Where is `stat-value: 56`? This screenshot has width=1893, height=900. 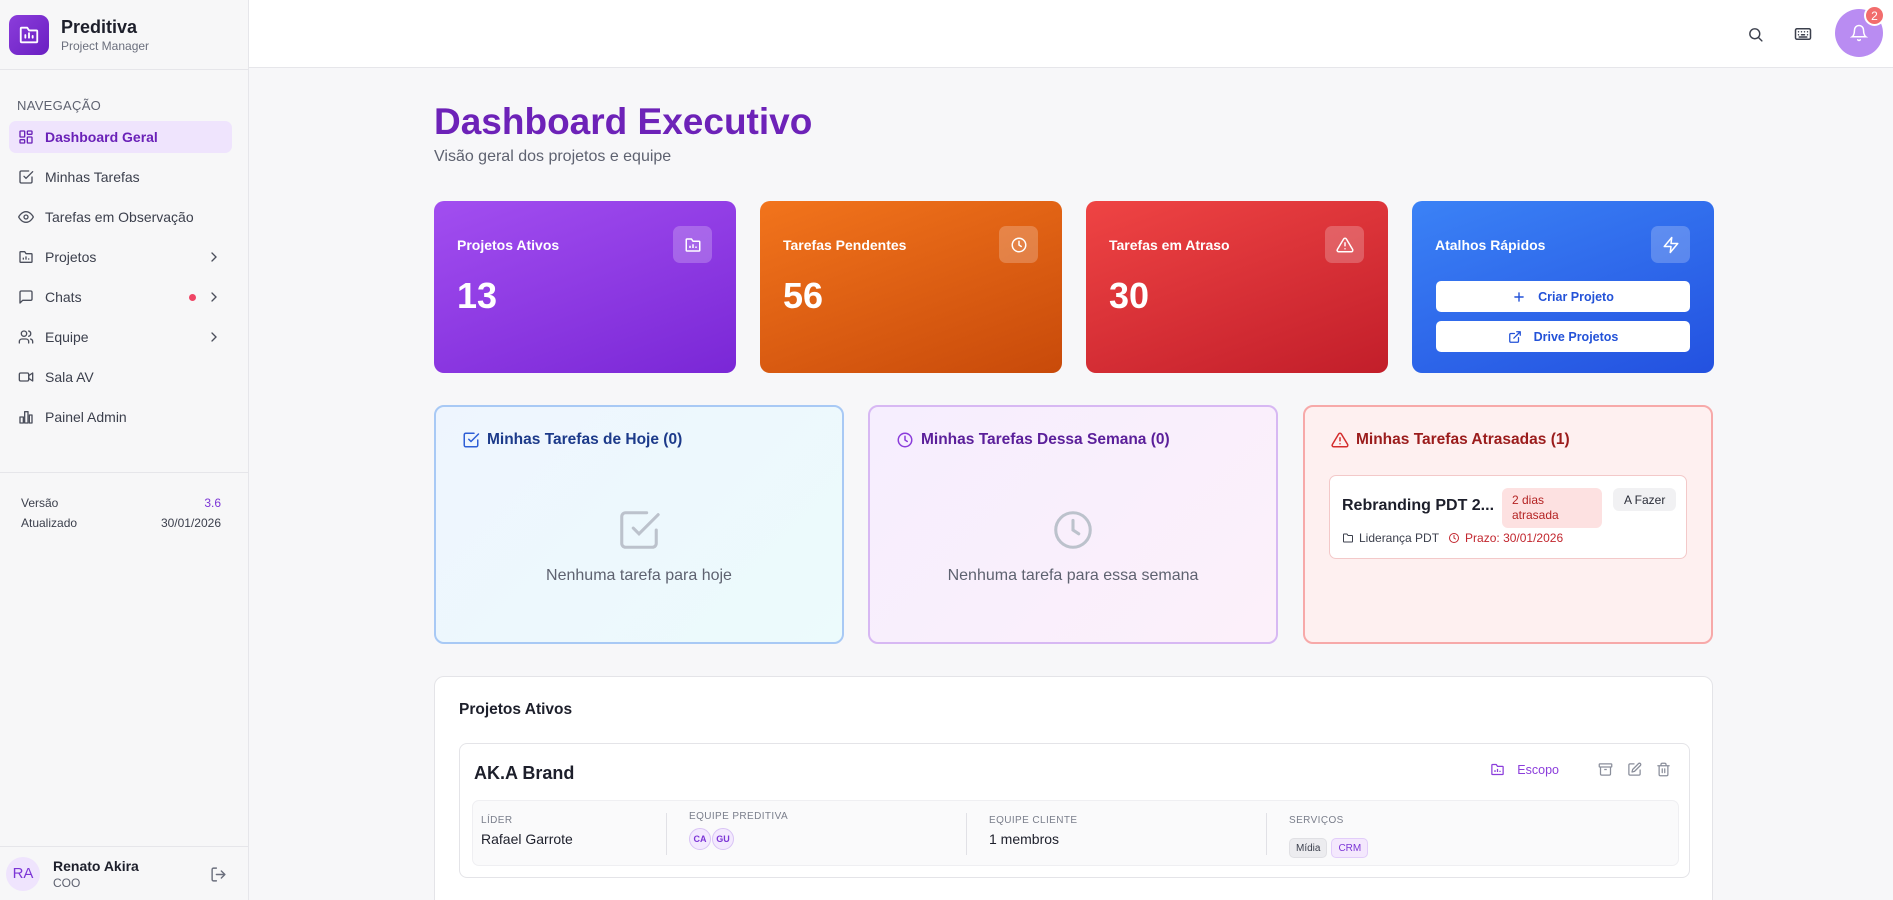 stat-value: 56 is located at coordinates (803, 295).